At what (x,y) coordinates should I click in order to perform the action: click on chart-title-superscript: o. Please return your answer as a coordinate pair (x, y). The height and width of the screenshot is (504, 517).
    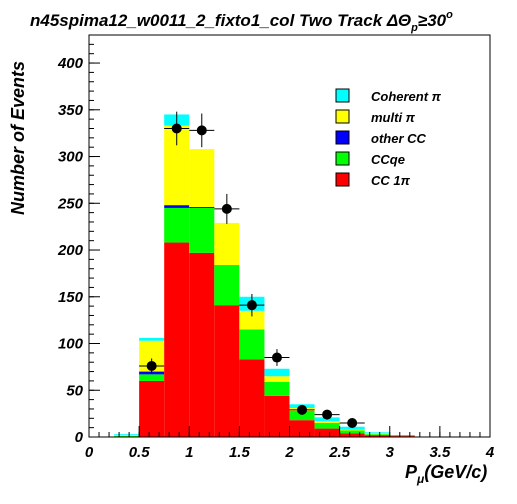
    Looking at the image, I should click on (449, 15).